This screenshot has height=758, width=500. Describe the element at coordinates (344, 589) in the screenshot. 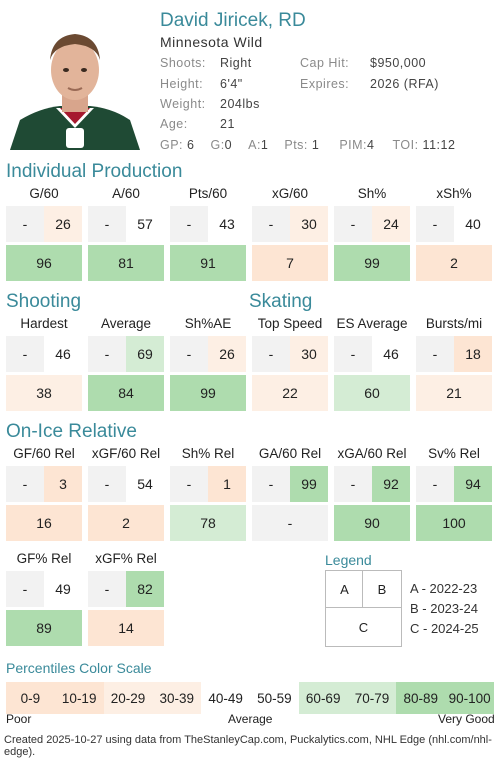

I see `legend-box-a: A` at that location.